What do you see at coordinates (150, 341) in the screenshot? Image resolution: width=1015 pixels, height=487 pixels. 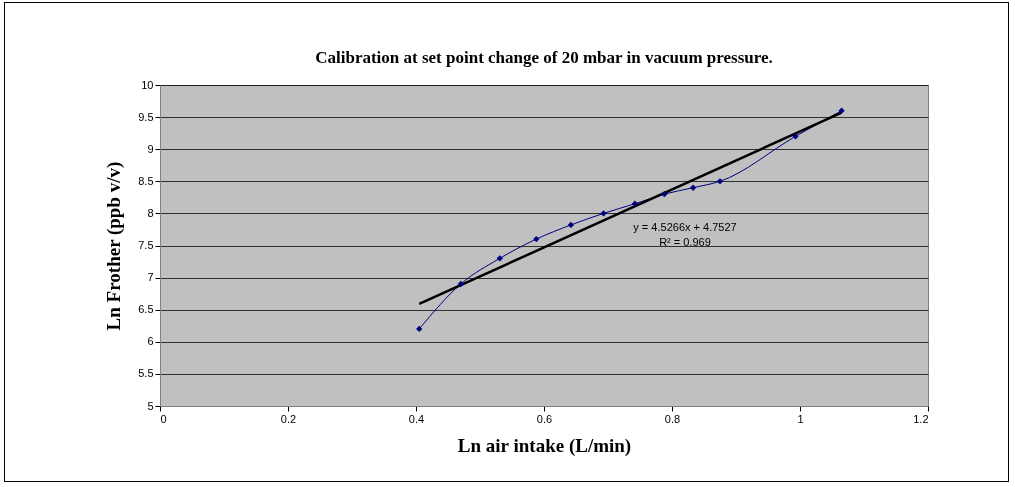 I see `y-tick-label: 6` at bounding box center [150, 341].